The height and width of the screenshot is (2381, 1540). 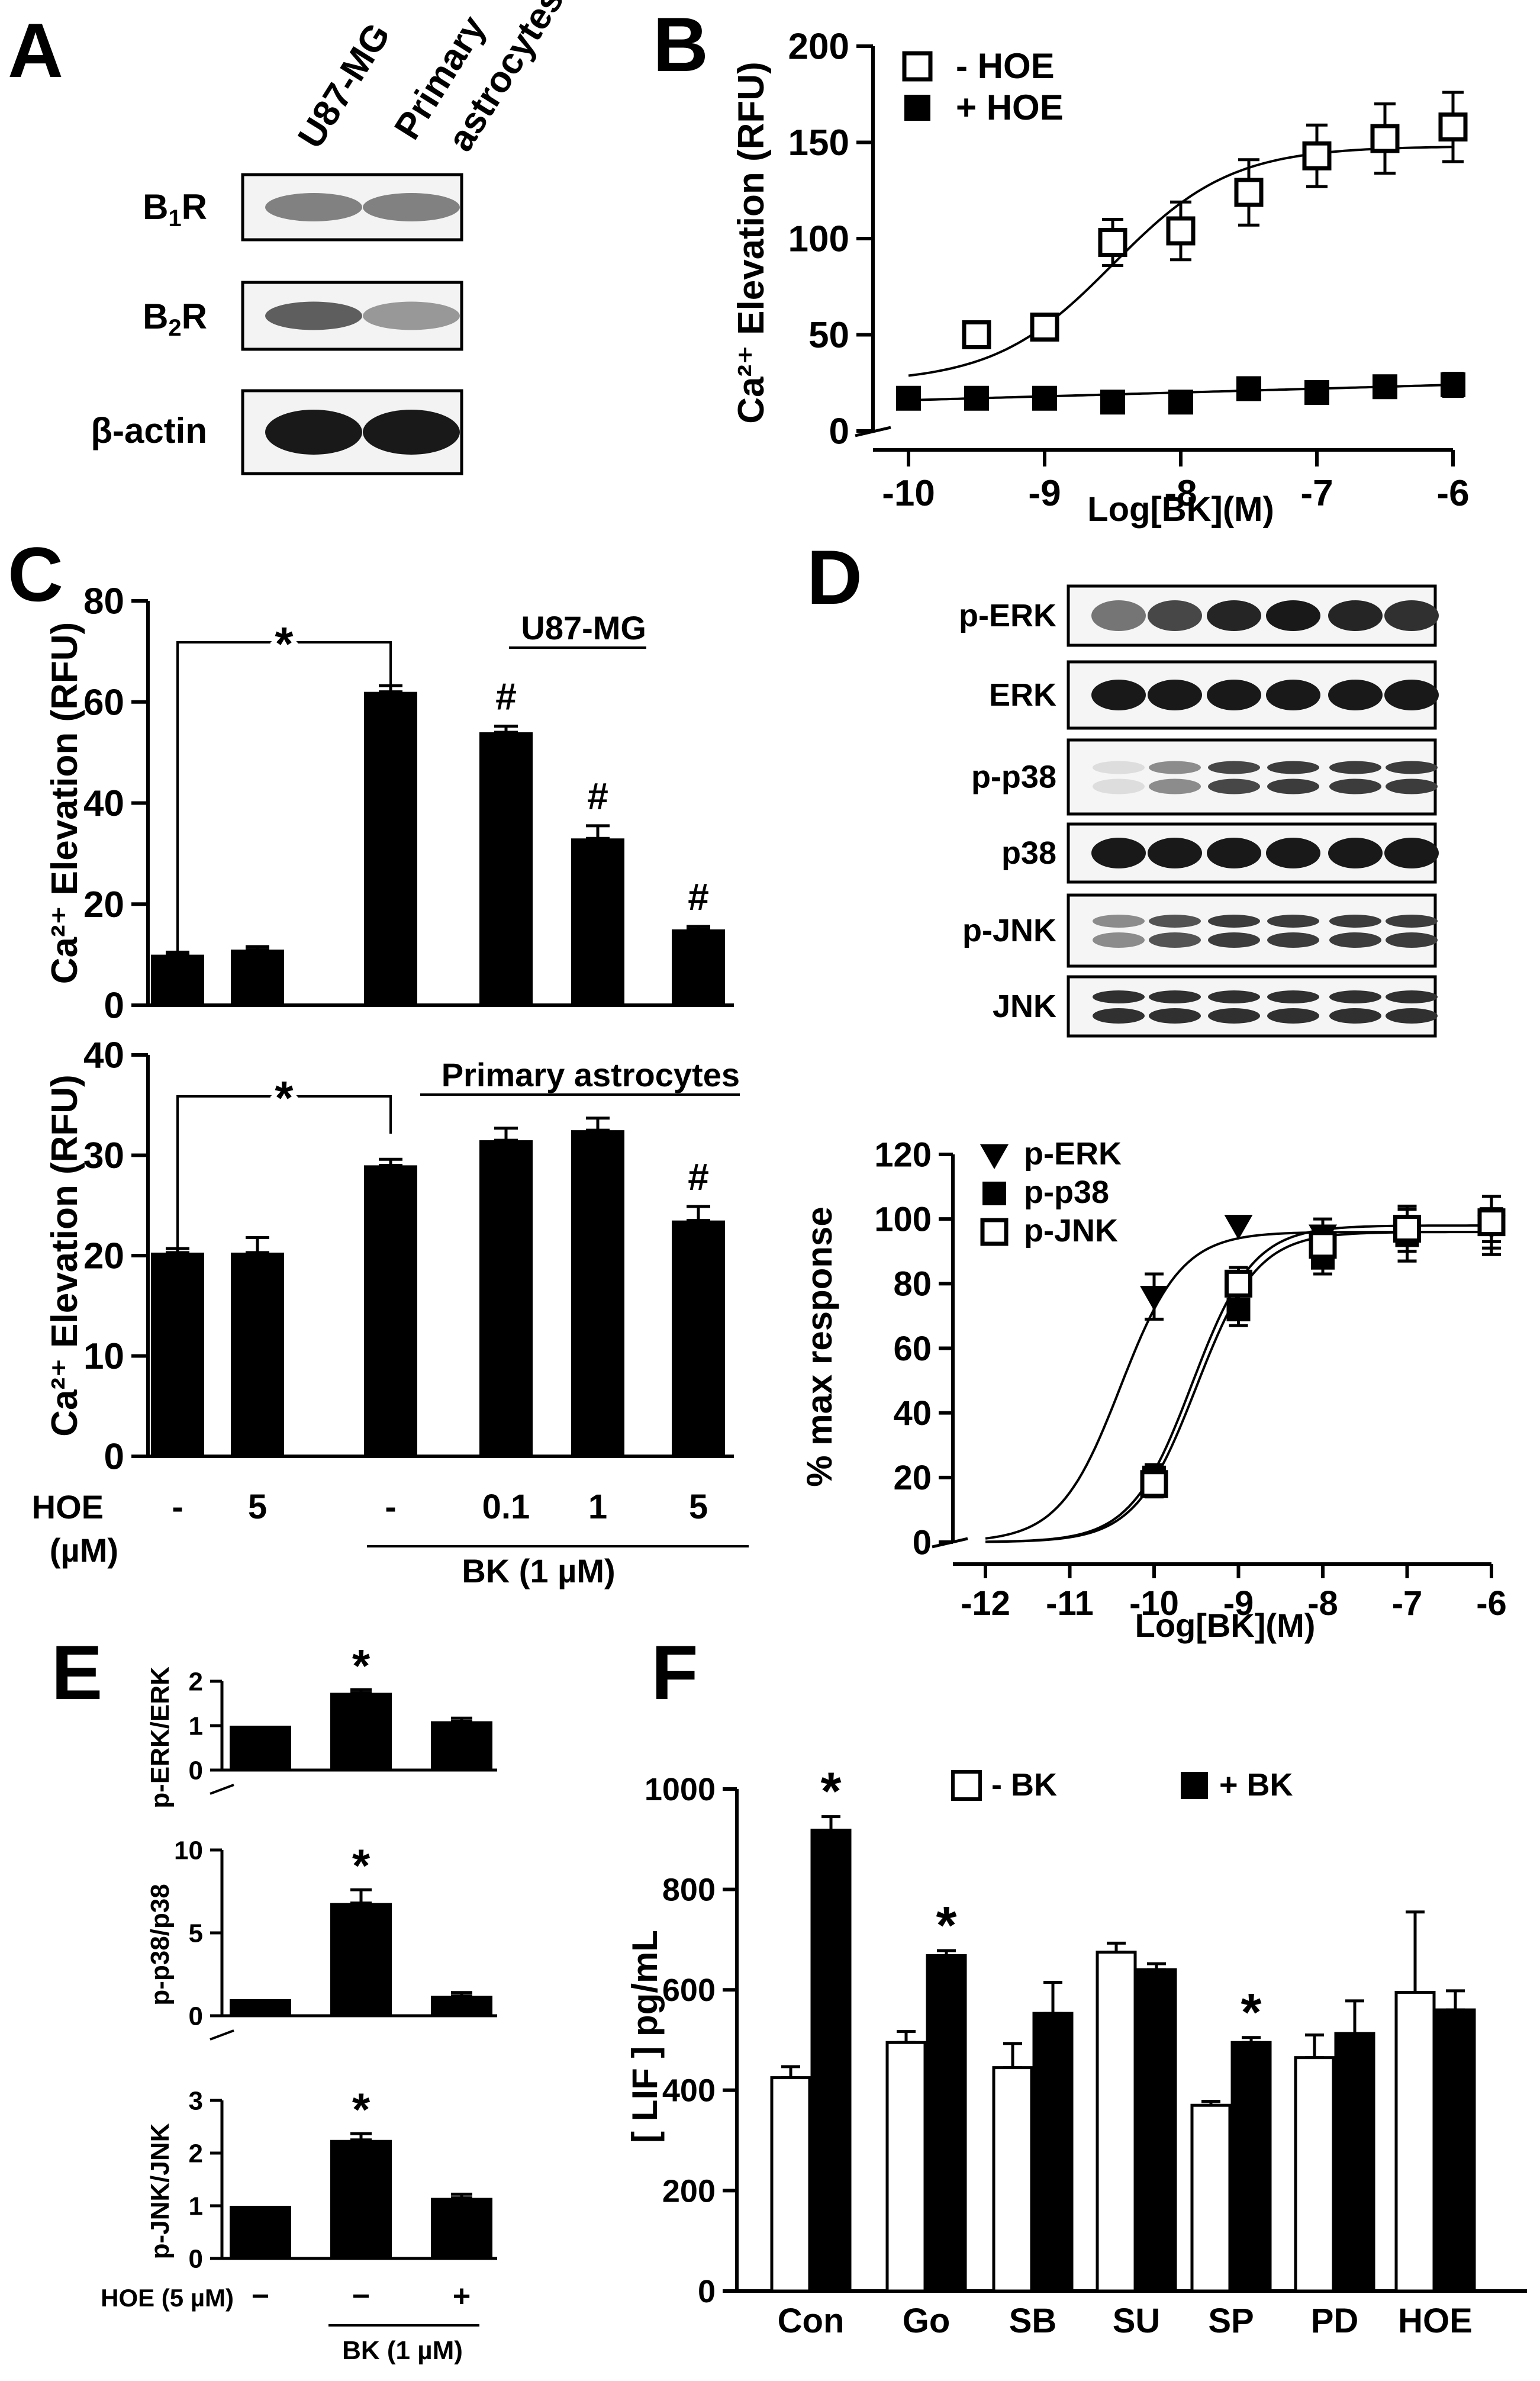 What do you see at coordinates (1453, 493) in the screenshot?
I see `b-x-tick-label: -6` at bounding box center [1453, 493].